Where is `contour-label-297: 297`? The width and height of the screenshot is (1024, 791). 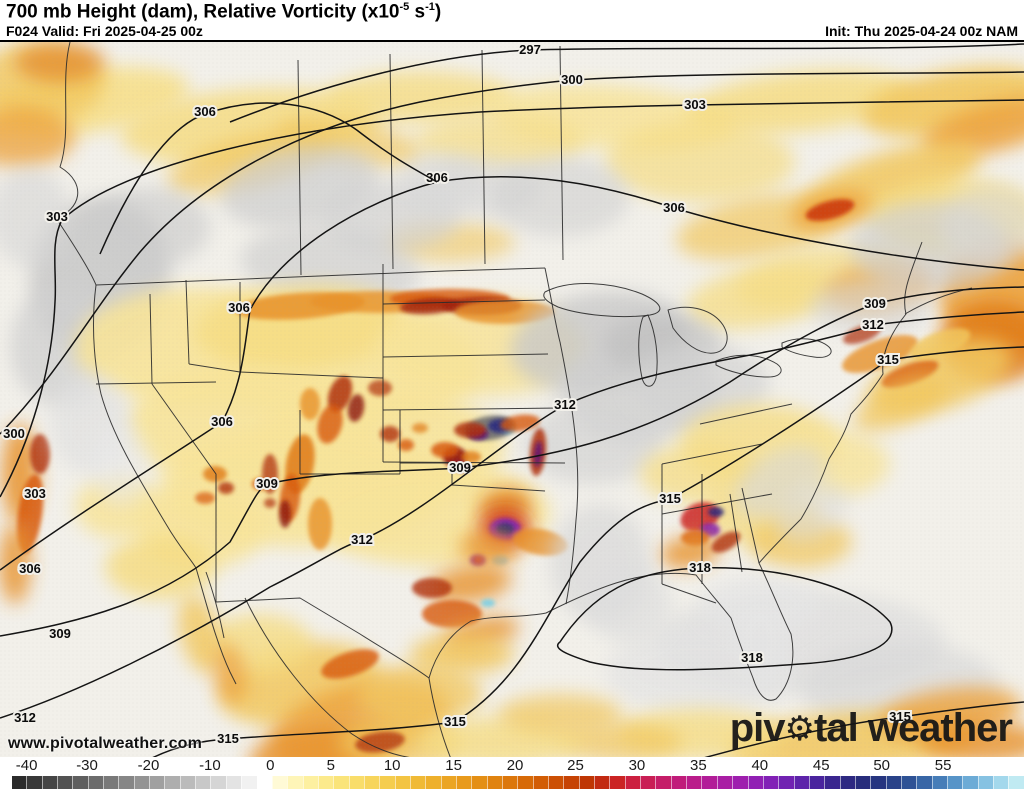 contour-label-297: 297 is located at coordinates (530, 49).